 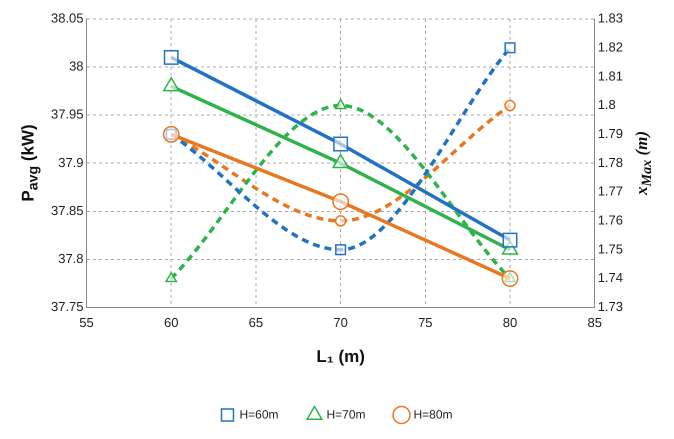 I want to click on y2-tick-label: 1.78, so click(x=611, y=162).